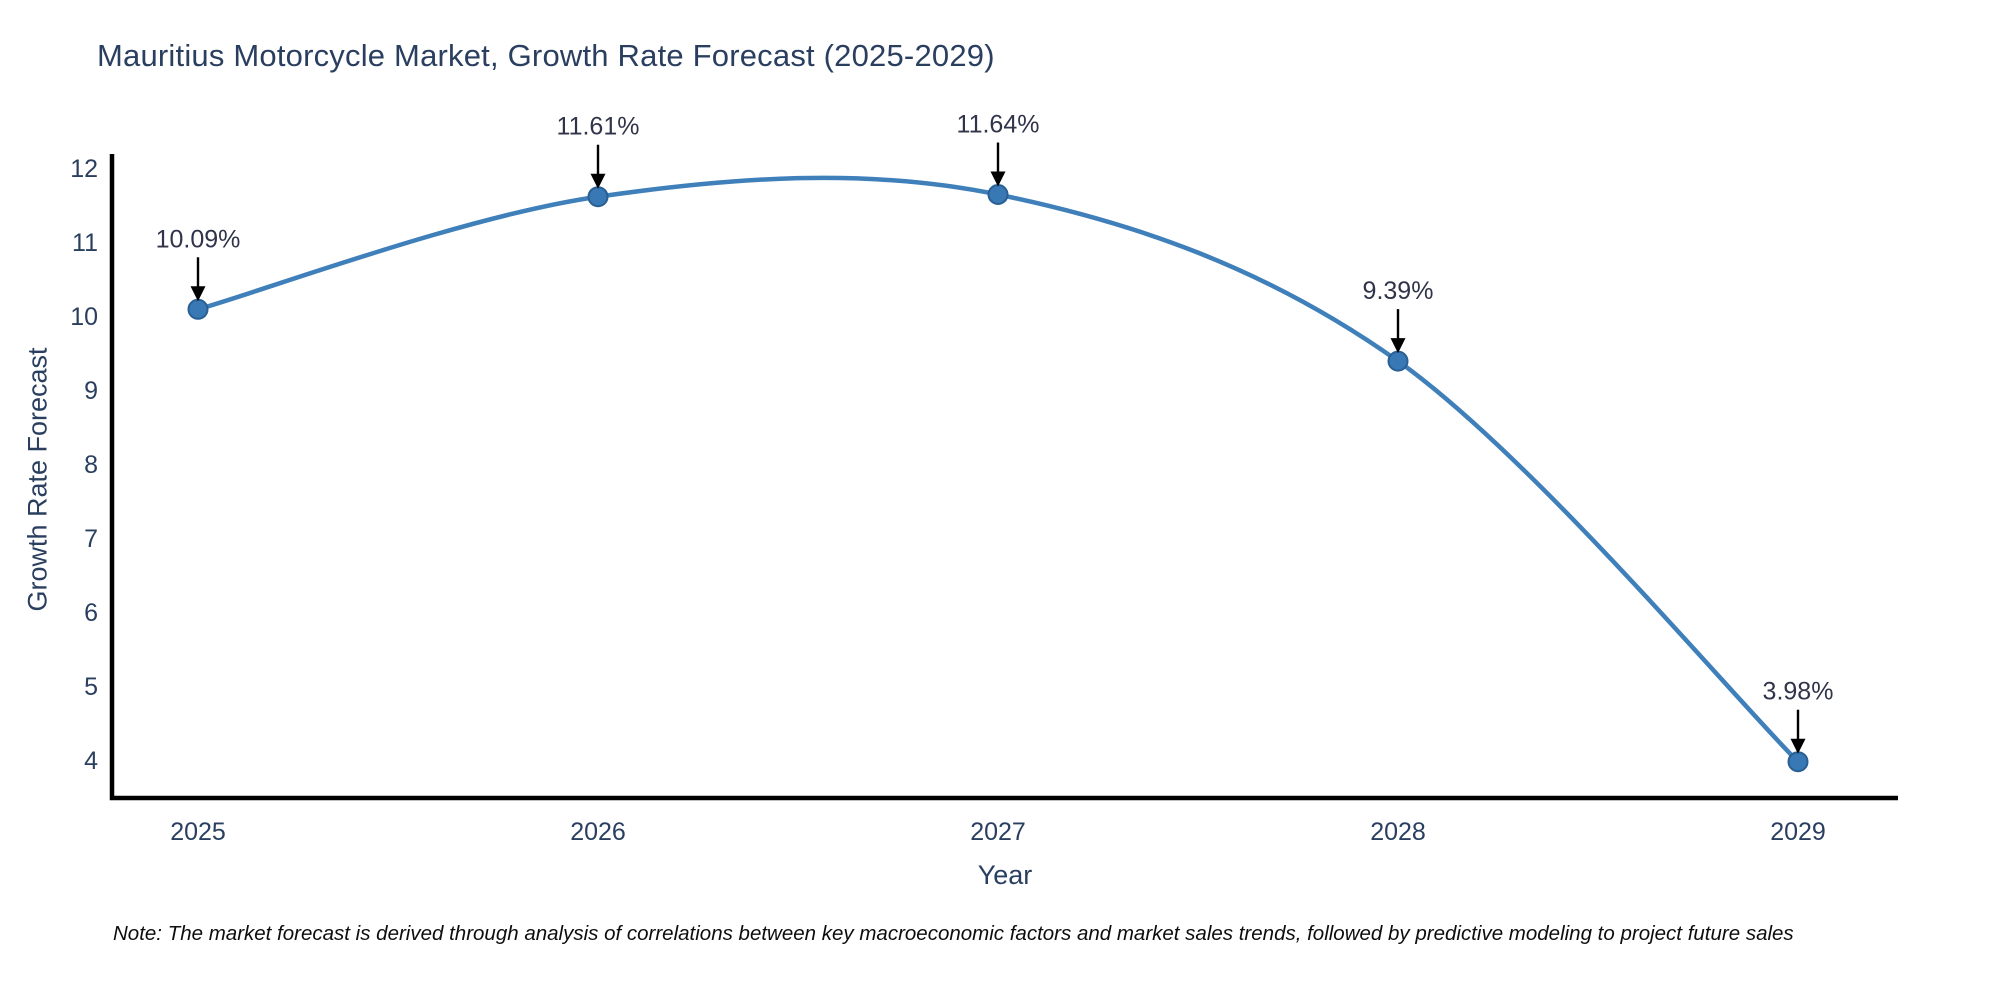 This screenshot has height=1000, width=2000. What do you see at coordinates (598, 832) in the screenshot?
I see `x-tick-label: 2026` at bounding box center [598, 832].